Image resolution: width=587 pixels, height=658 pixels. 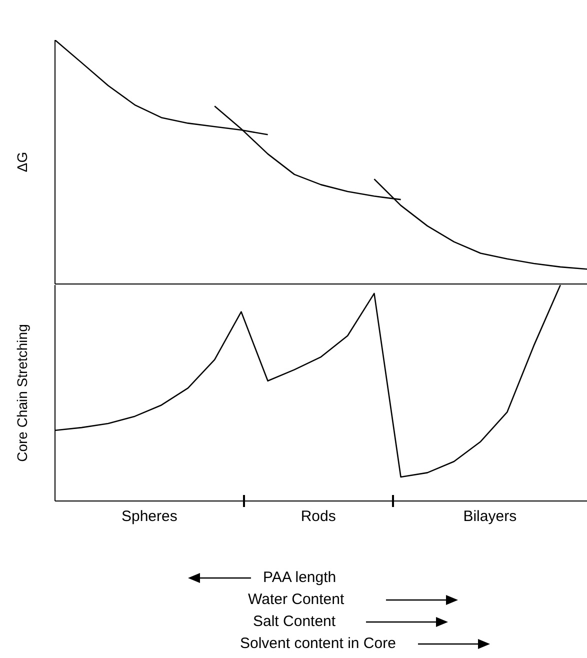 I want to click on text: Water Content, so click(x=296, y=599).